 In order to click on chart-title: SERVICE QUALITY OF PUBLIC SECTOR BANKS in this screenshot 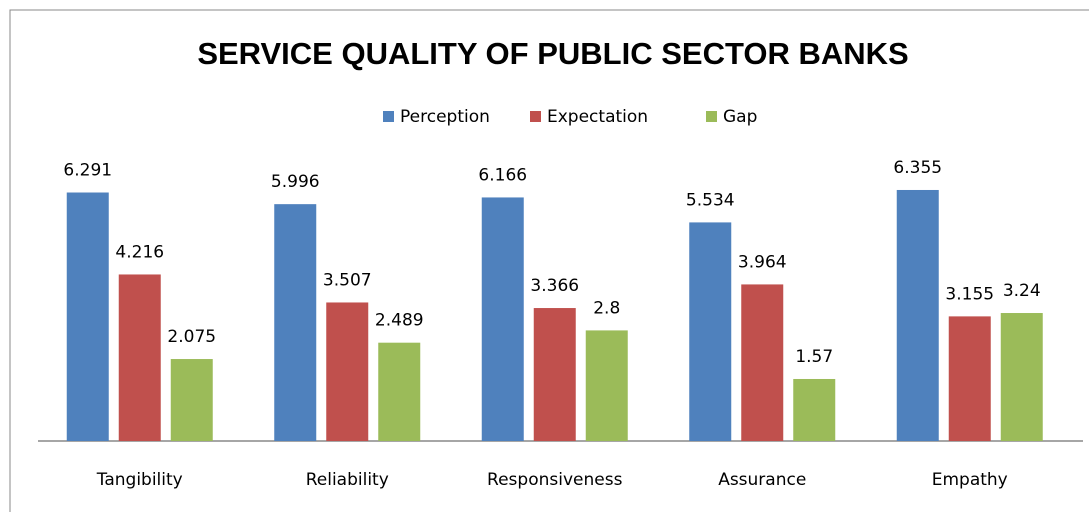, I will do `click(552, 53)`.